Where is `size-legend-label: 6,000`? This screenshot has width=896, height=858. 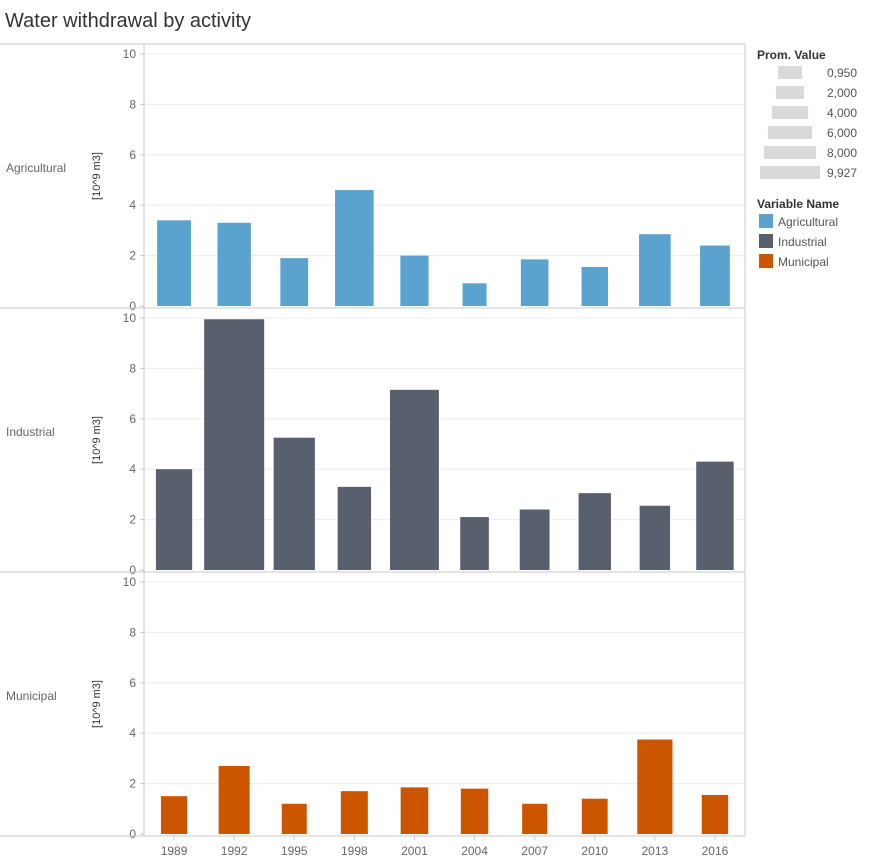
size-legend-label: 6,000 is located at coordinates (842, 133).